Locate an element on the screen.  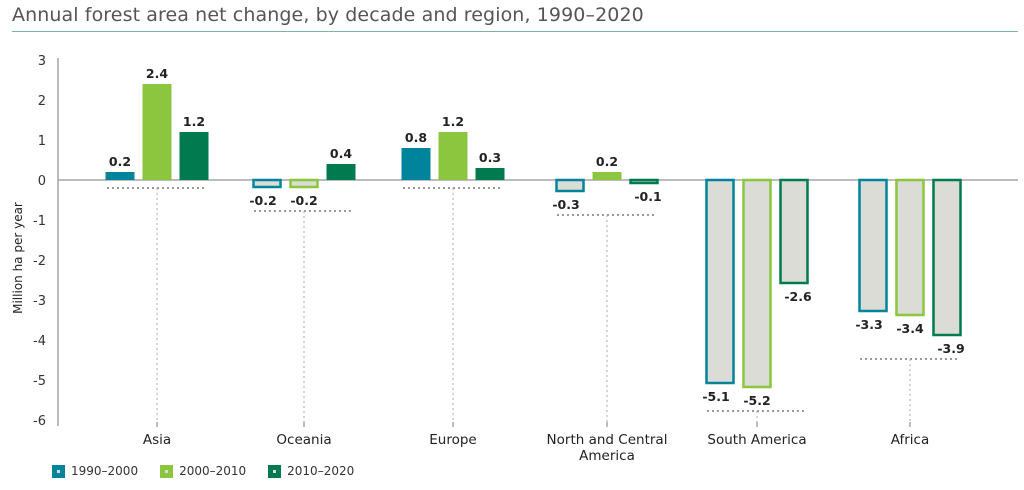
data-label: -3.3 is located at coordinates (868, 324).